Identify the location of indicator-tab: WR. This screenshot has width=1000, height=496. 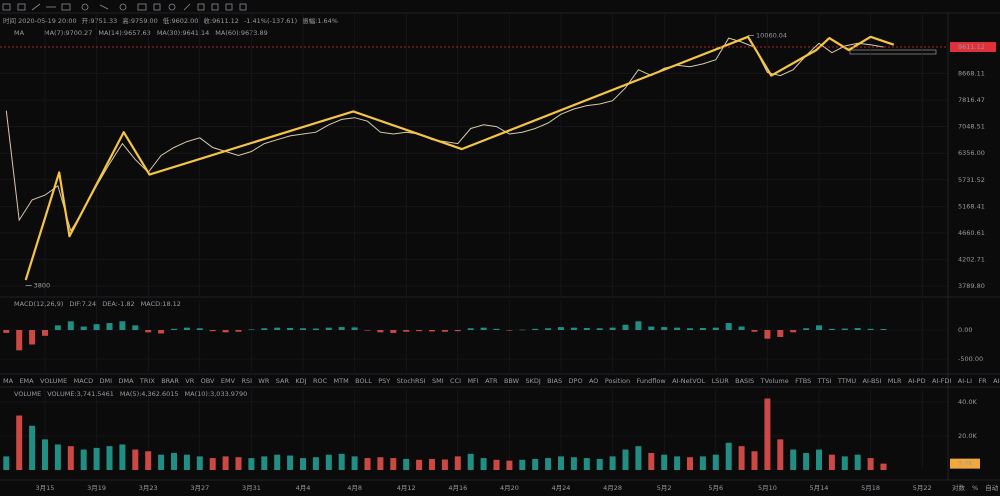
(263, 381).